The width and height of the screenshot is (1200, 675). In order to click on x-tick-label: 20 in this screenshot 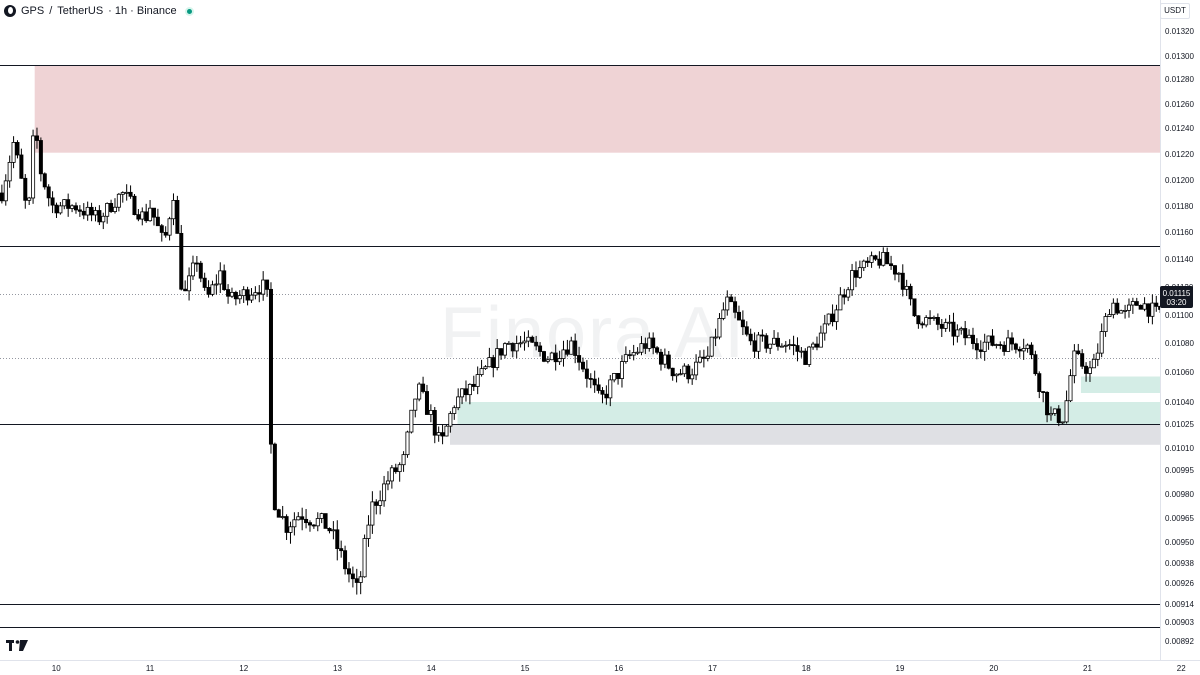, I will do `click(993, 668)`.